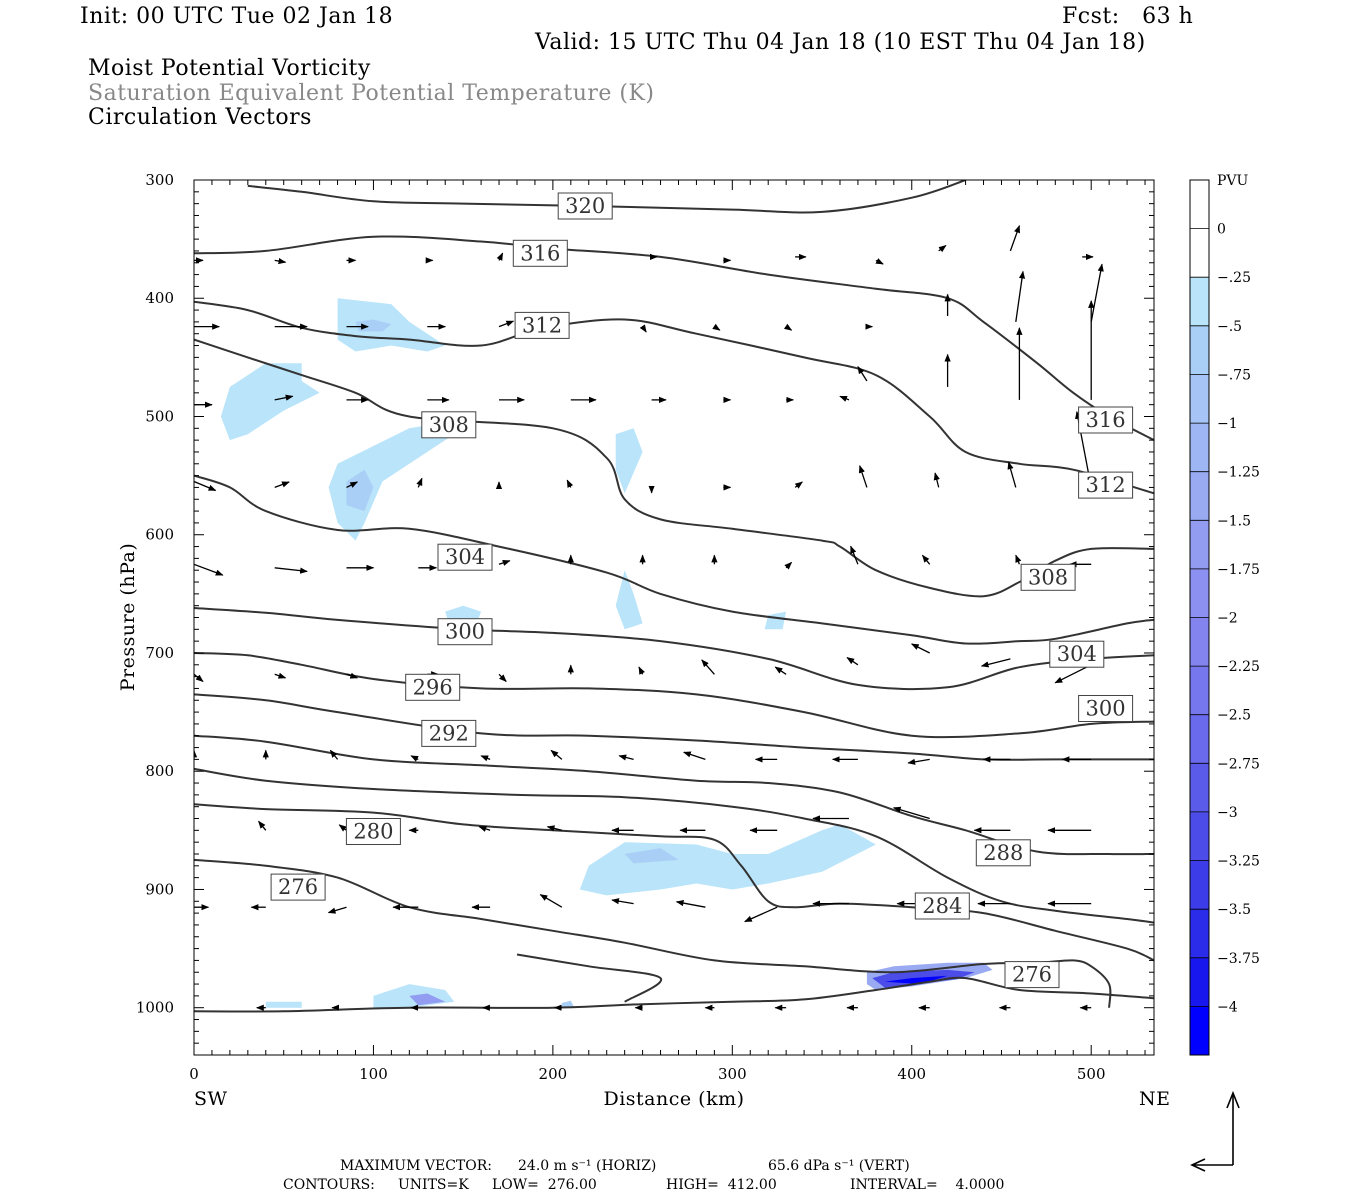  What do you see at coordinates (1238, 667) in the screenshot?
I see `colorbar-label-9: −2.25` at bounding box center [1238, 667].